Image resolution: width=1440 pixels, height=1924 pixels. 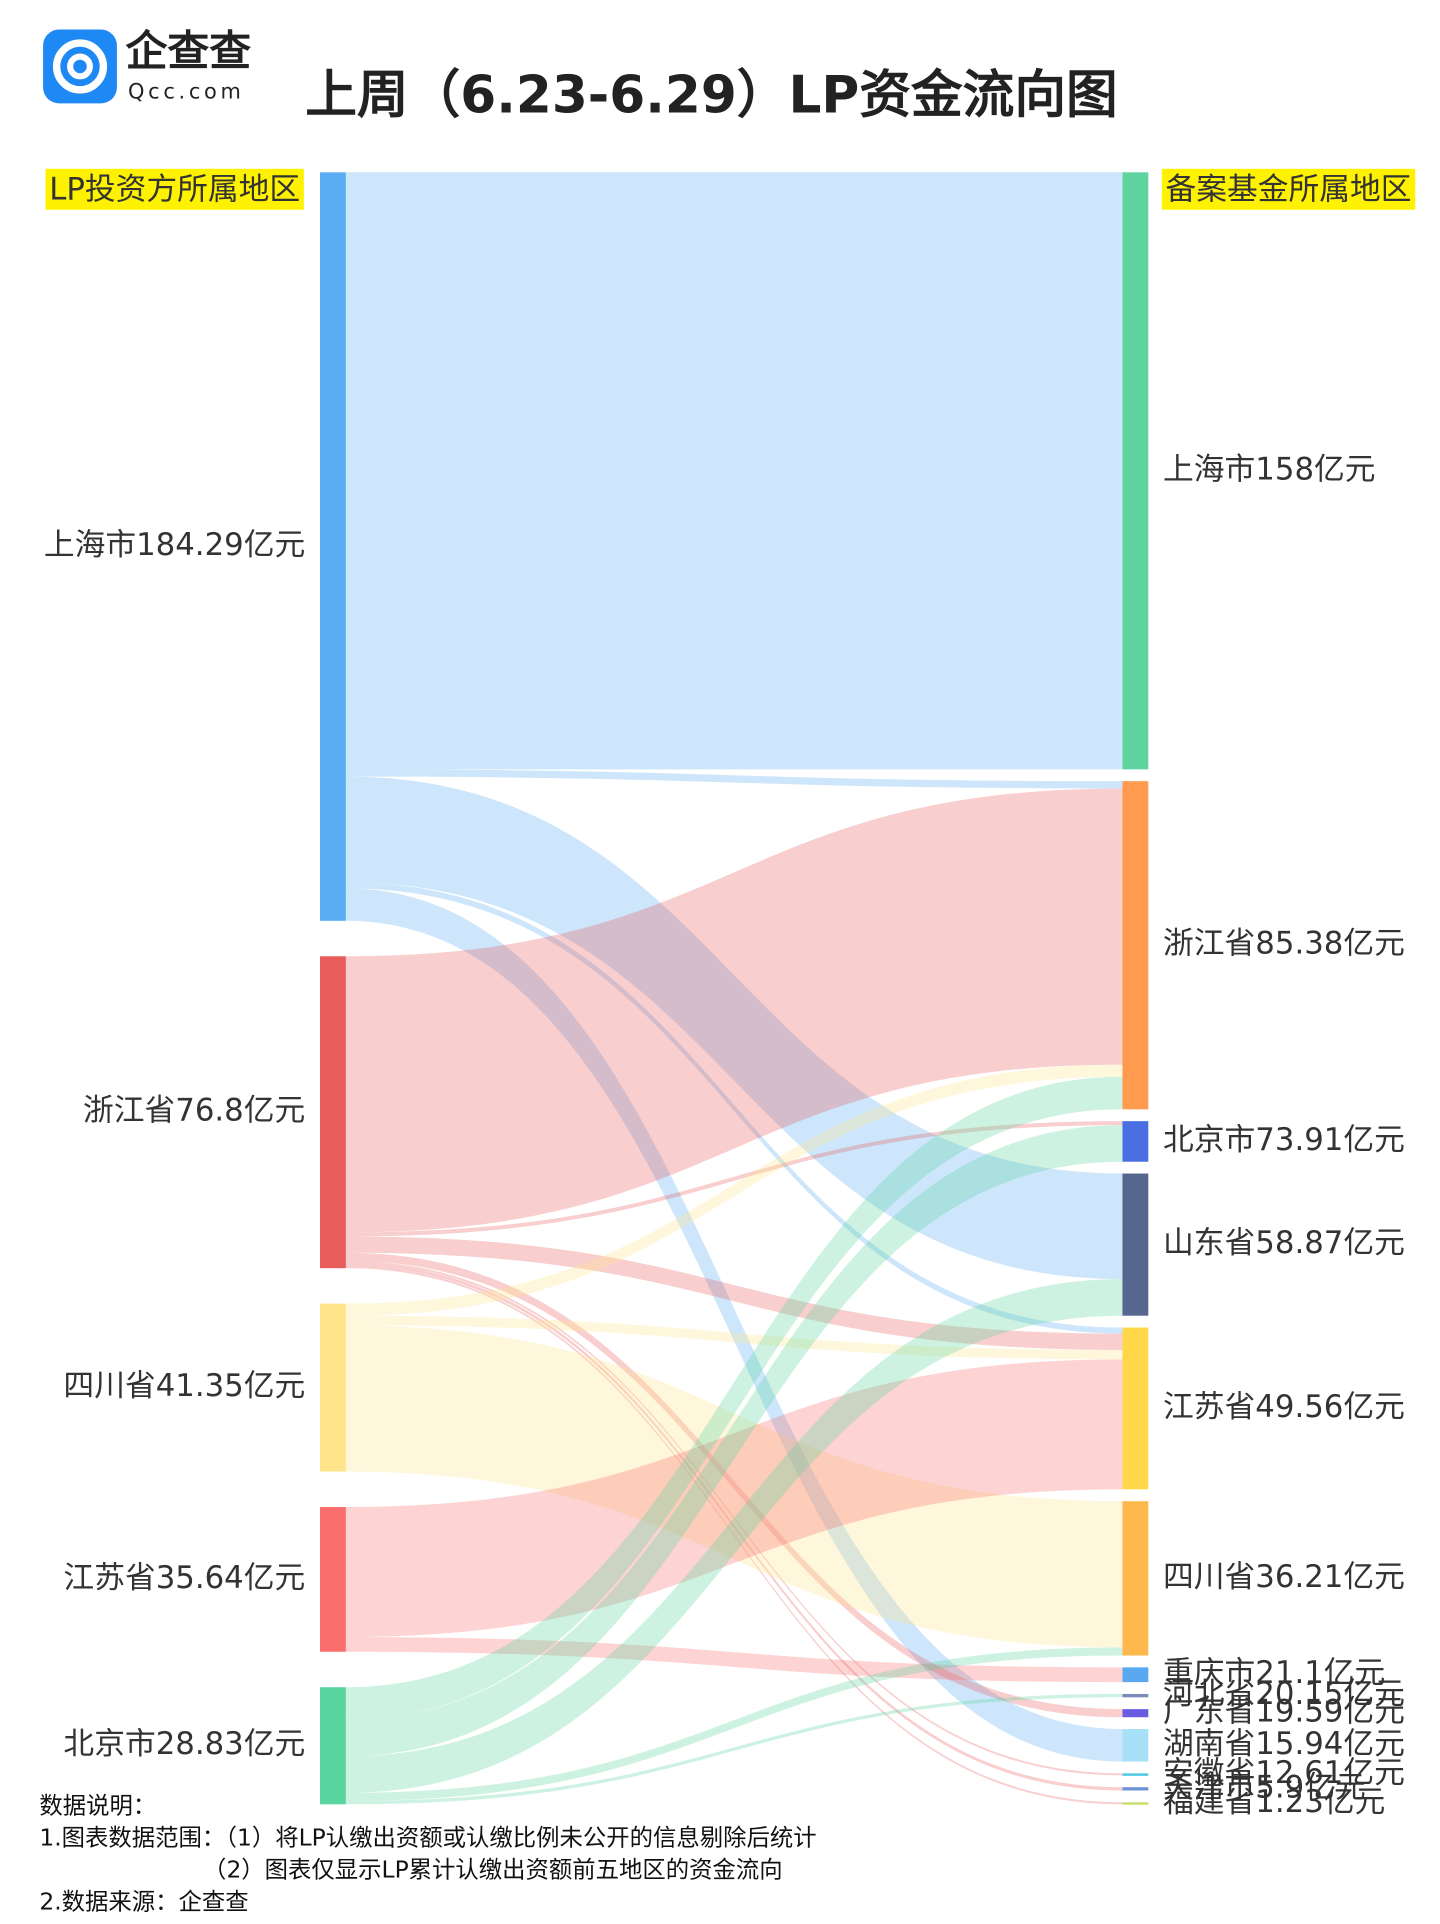 I want to click on source-label: 江苏省35.64亿元, so click(x=184, y=1578).